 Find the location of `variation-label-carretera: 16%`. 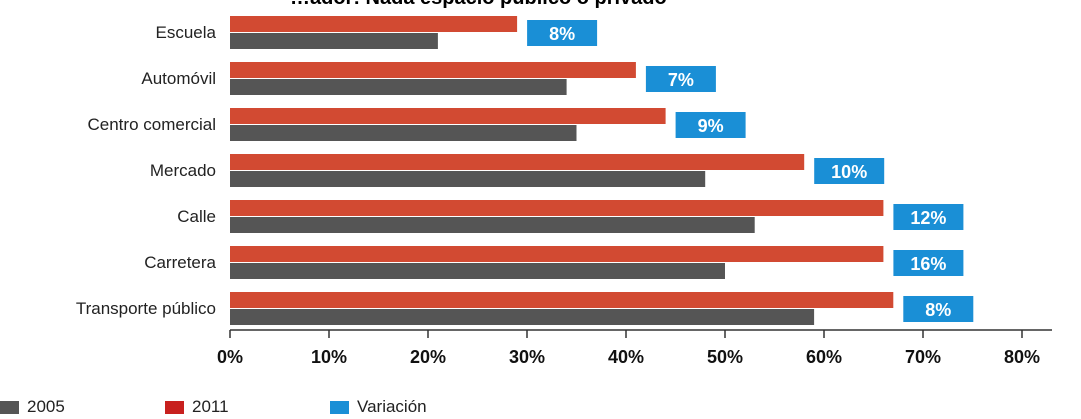

variation-label-carretera: 16% is located at coordinates (928, 264).